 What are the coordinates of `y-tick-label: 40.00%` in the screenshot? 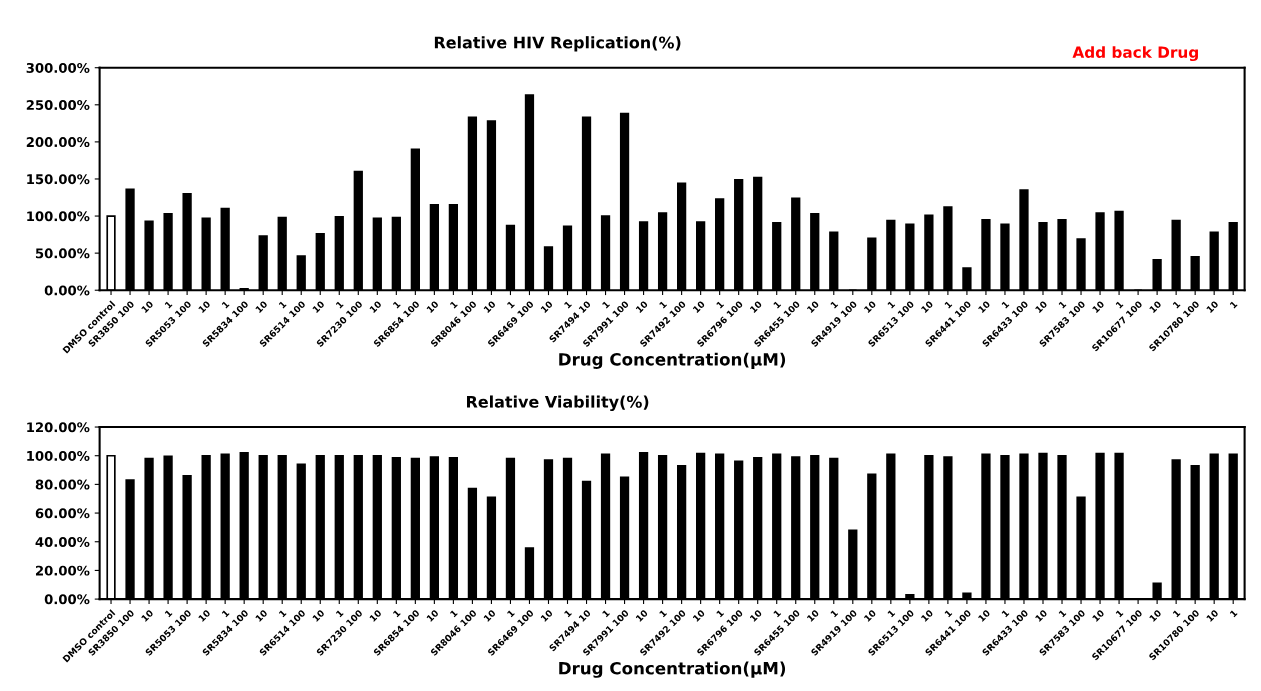 It's located at (62, 541).